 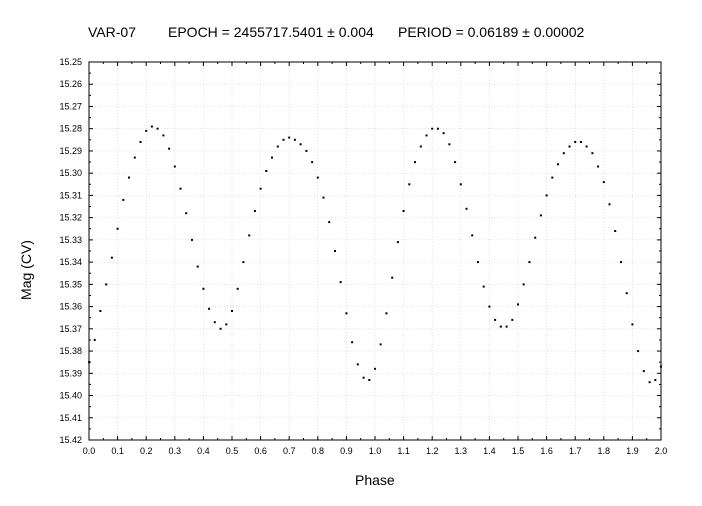 What do you see at coordinates (70, 418) in the screenshot?
I see `y-tick-label: 15.41` at bounding box center [70, 418].